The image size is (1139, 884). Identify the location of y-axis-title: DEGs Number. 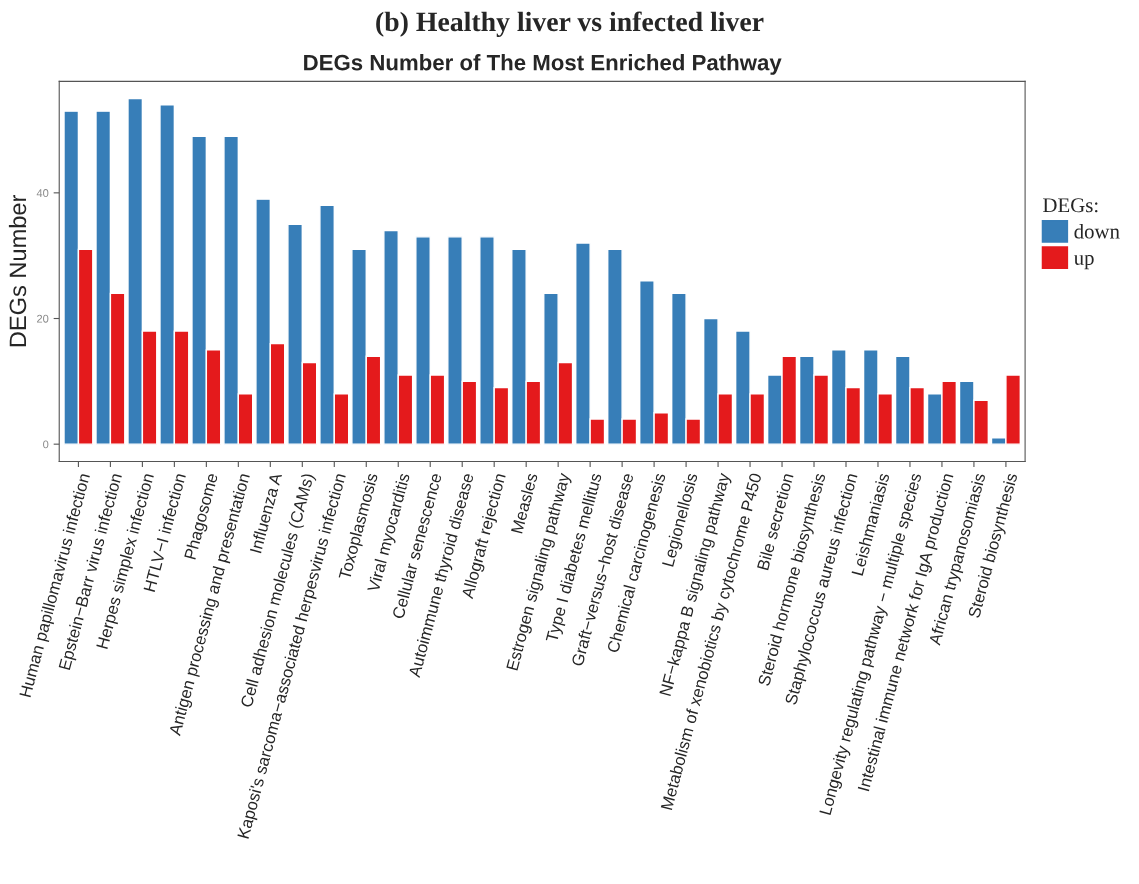
(17, 271).